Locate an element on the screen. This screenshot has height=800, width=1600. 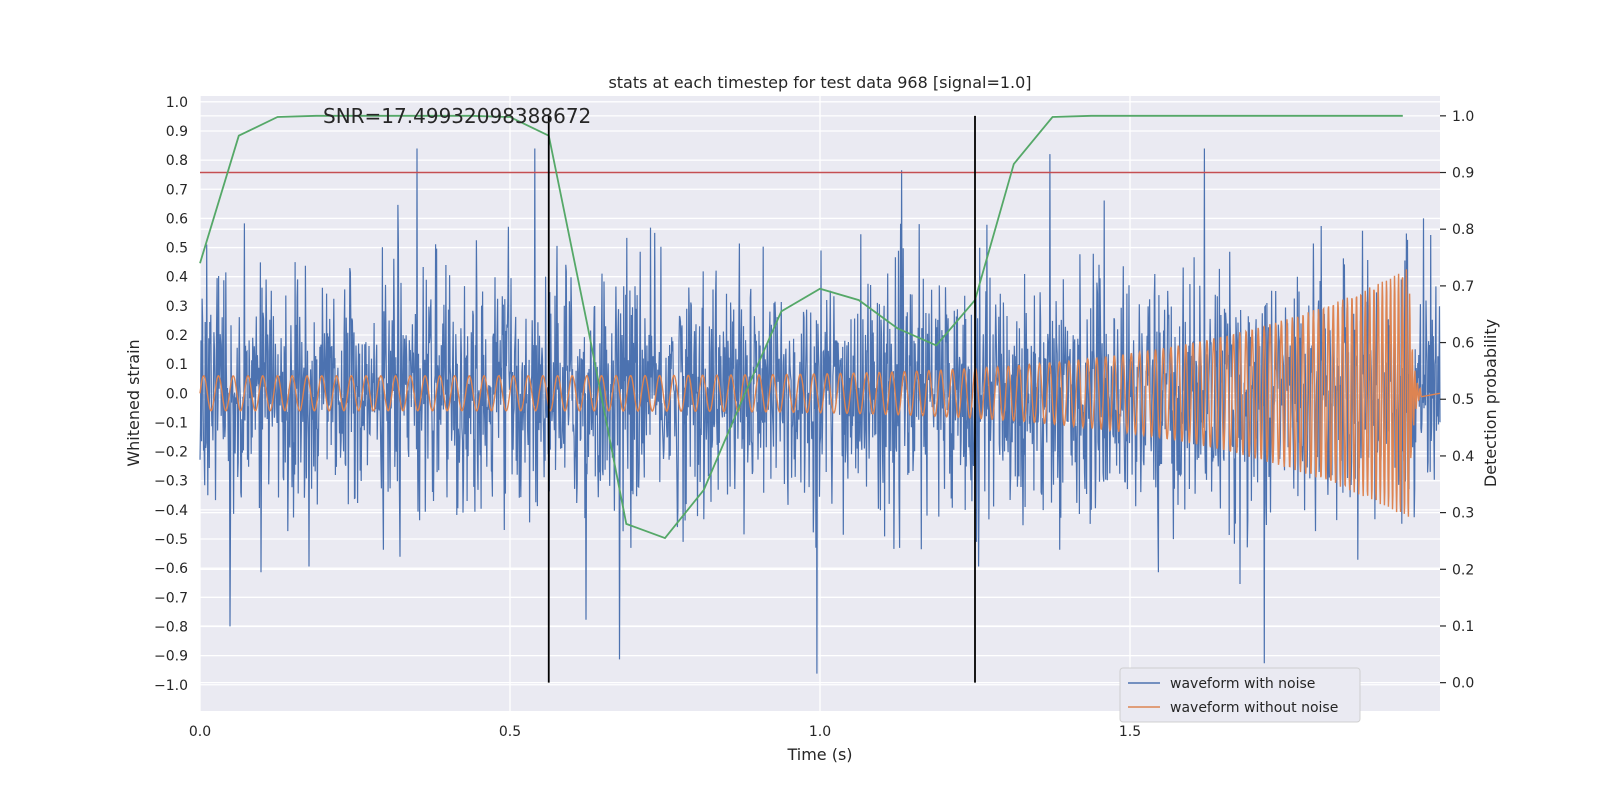
left-y-tick-label: −1.0 is located at coordinates (171, 686).